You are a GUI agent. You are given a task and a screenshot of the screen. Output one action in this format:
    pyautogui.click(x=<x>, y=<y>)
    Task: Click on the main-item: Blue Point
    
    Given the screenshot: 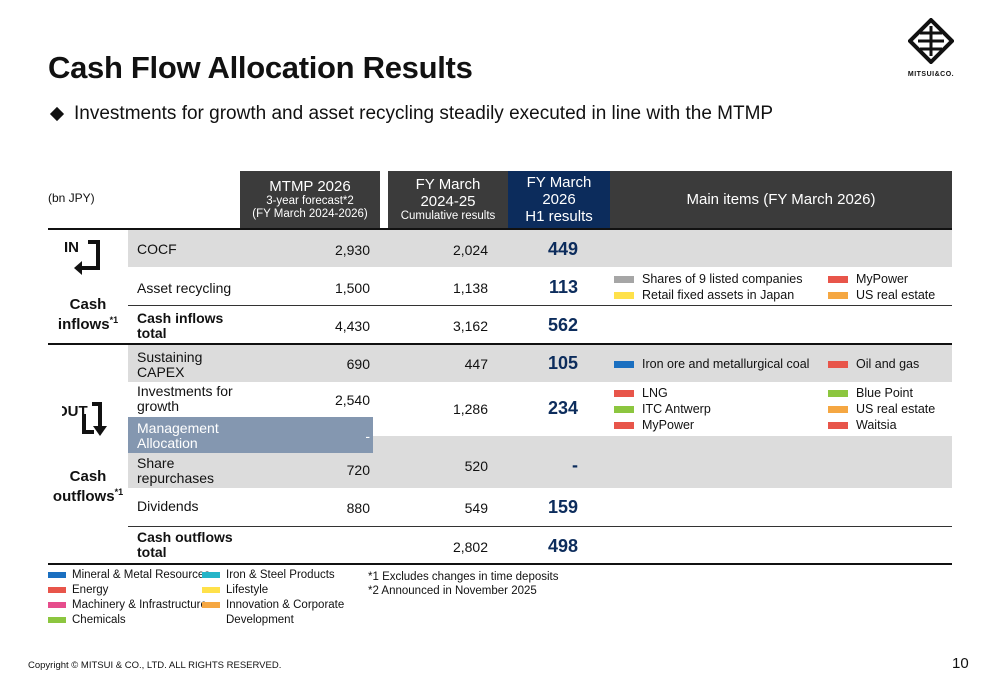 What is the action you would take?
    pyautogui.click(x=870, y=393)
    